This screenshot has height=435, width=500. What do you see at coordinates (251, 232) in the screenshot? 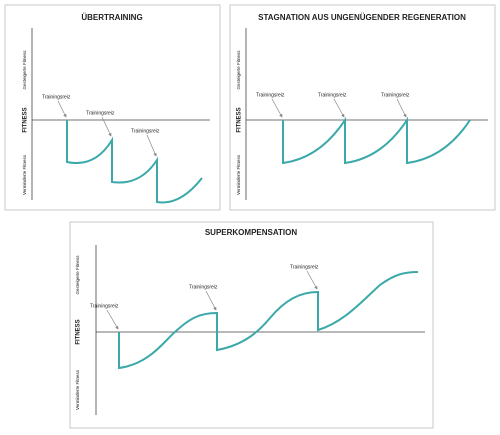
I see `panel-title: SUPERKOMPENSATION` at bounding box center [251, 232].